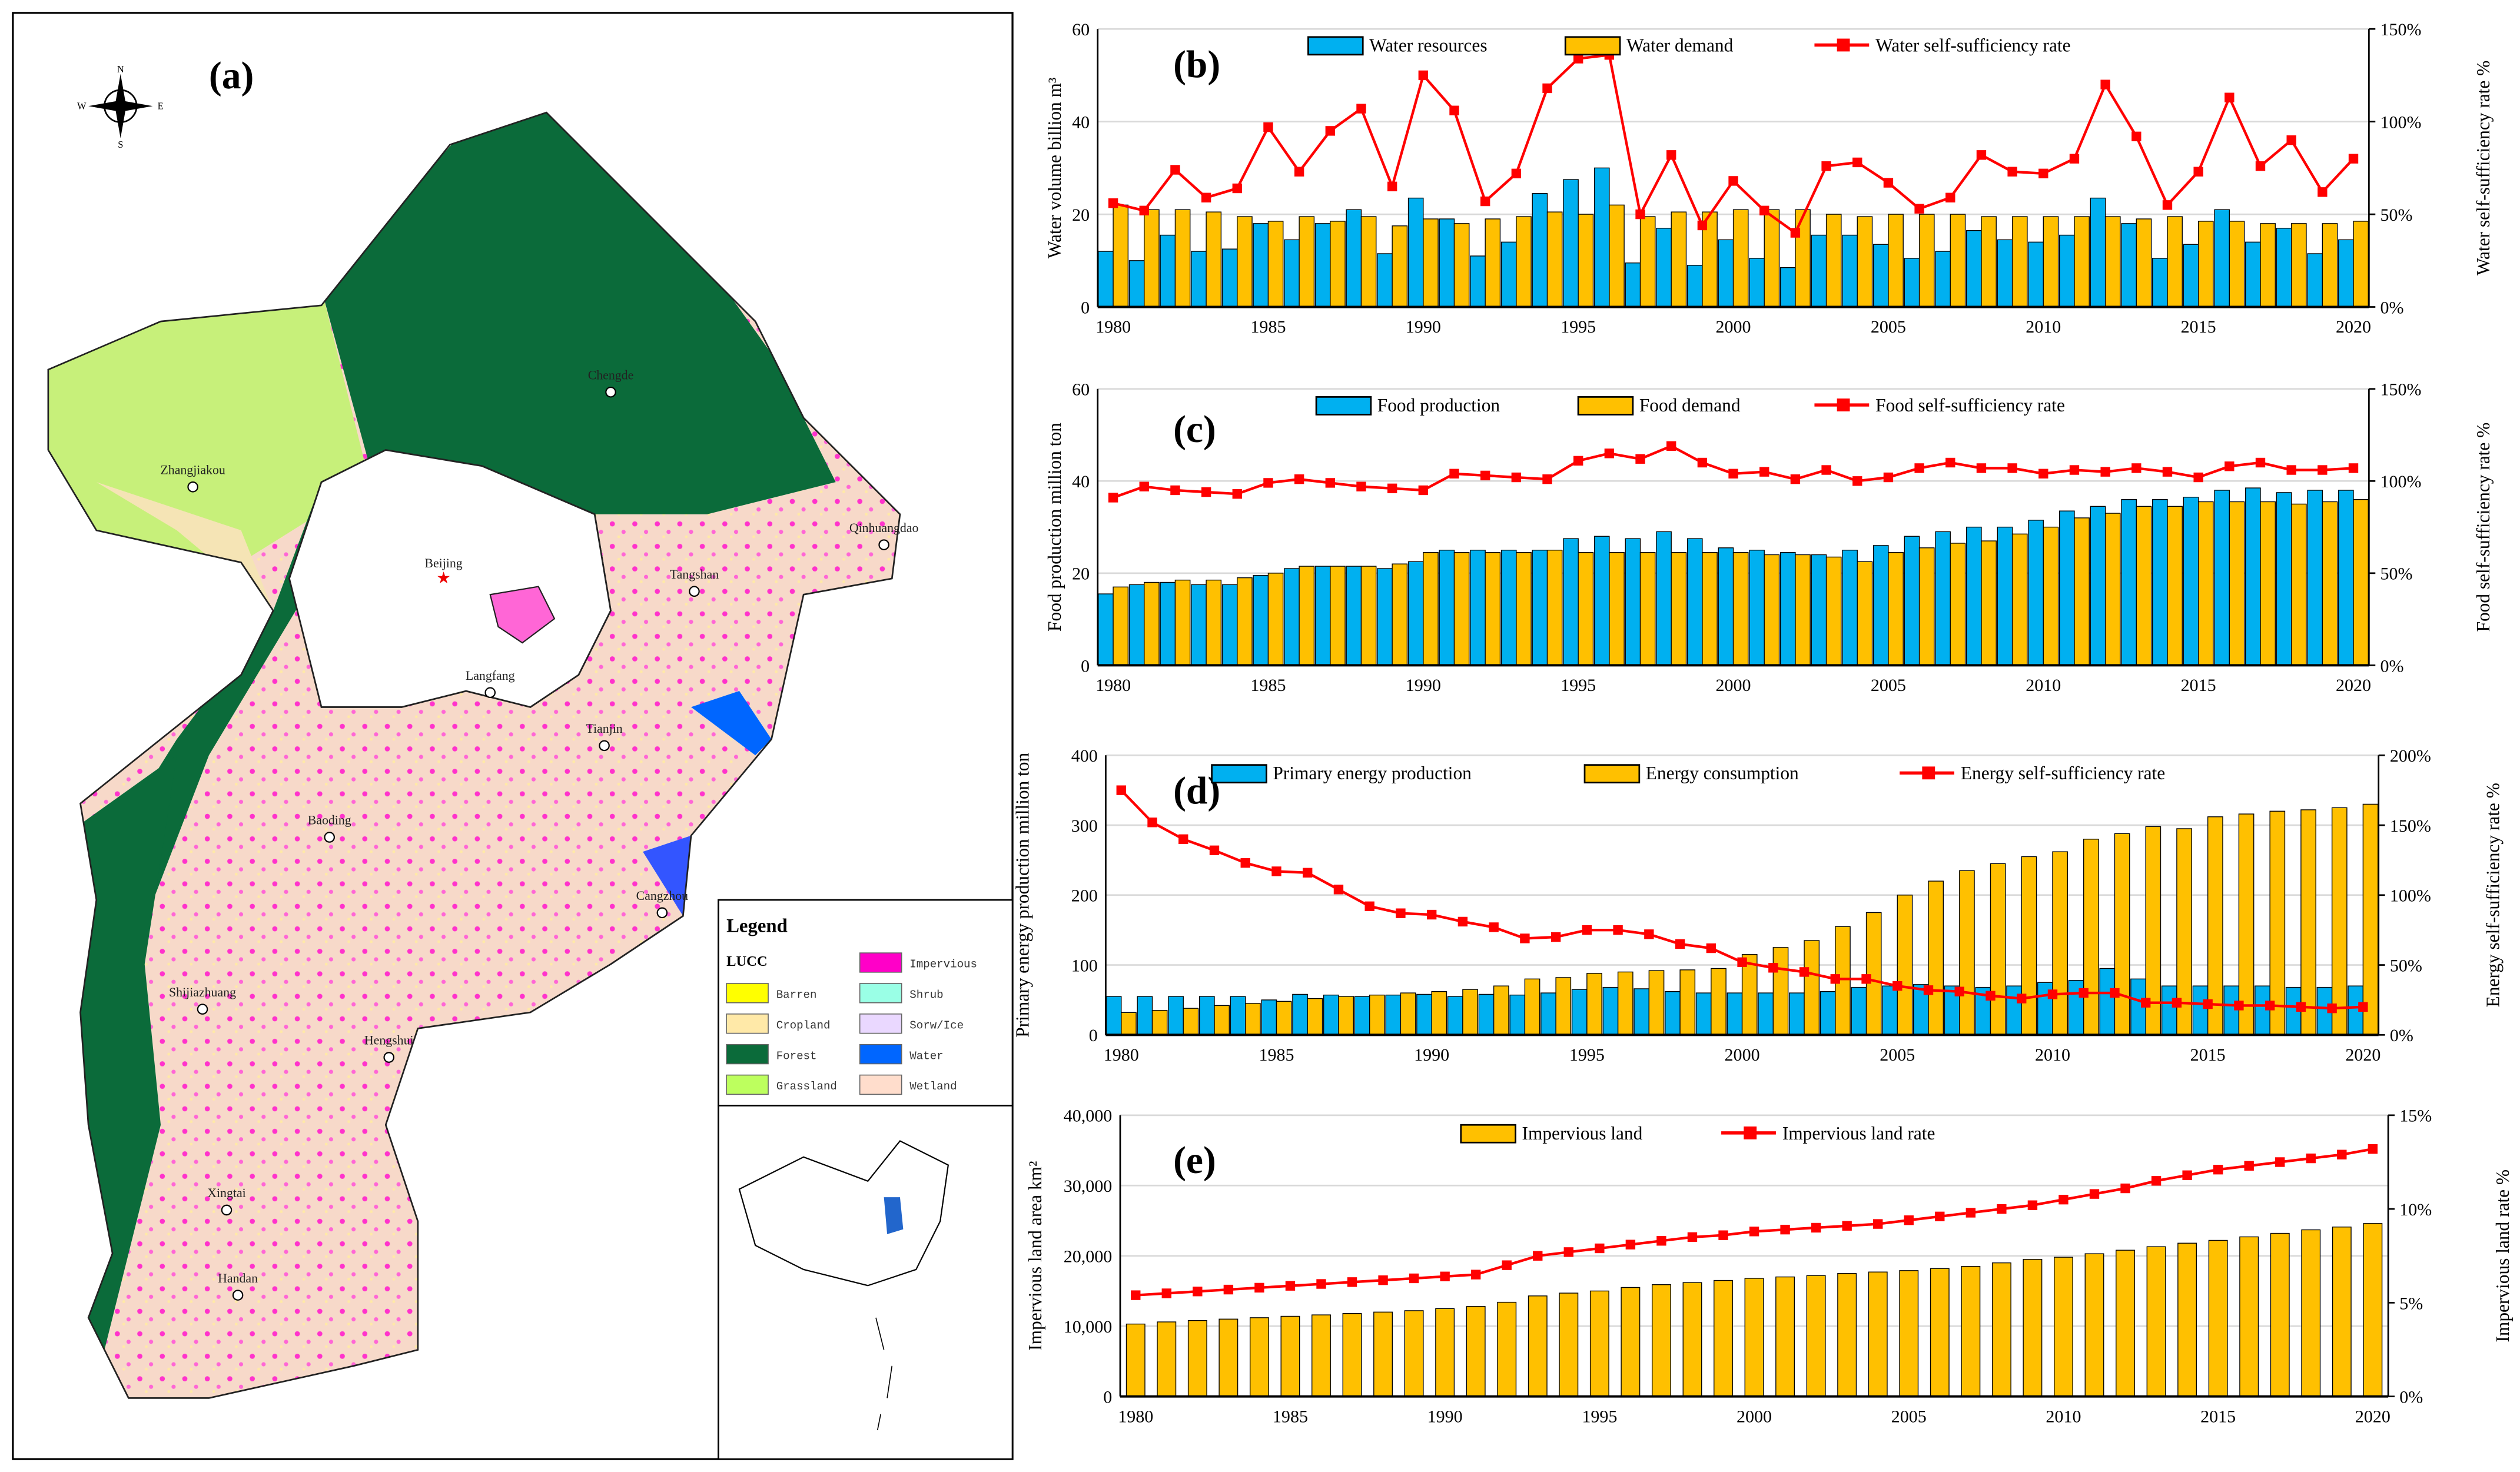  I want to click on x-tick-label: 1985, so click(1268, 327).